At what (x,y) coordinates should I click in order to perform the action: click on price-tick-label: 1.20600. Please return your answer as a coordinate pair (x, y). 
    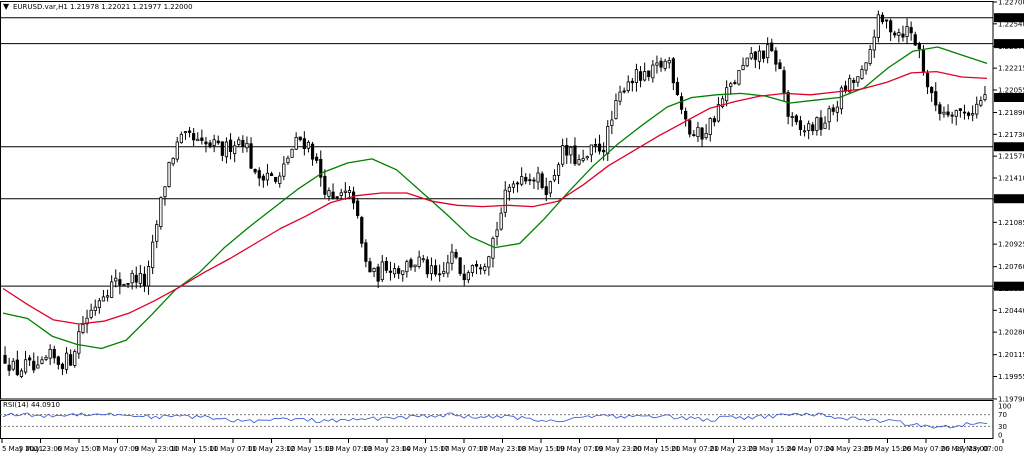
    Looking at the image, I should click on (1011, 289).